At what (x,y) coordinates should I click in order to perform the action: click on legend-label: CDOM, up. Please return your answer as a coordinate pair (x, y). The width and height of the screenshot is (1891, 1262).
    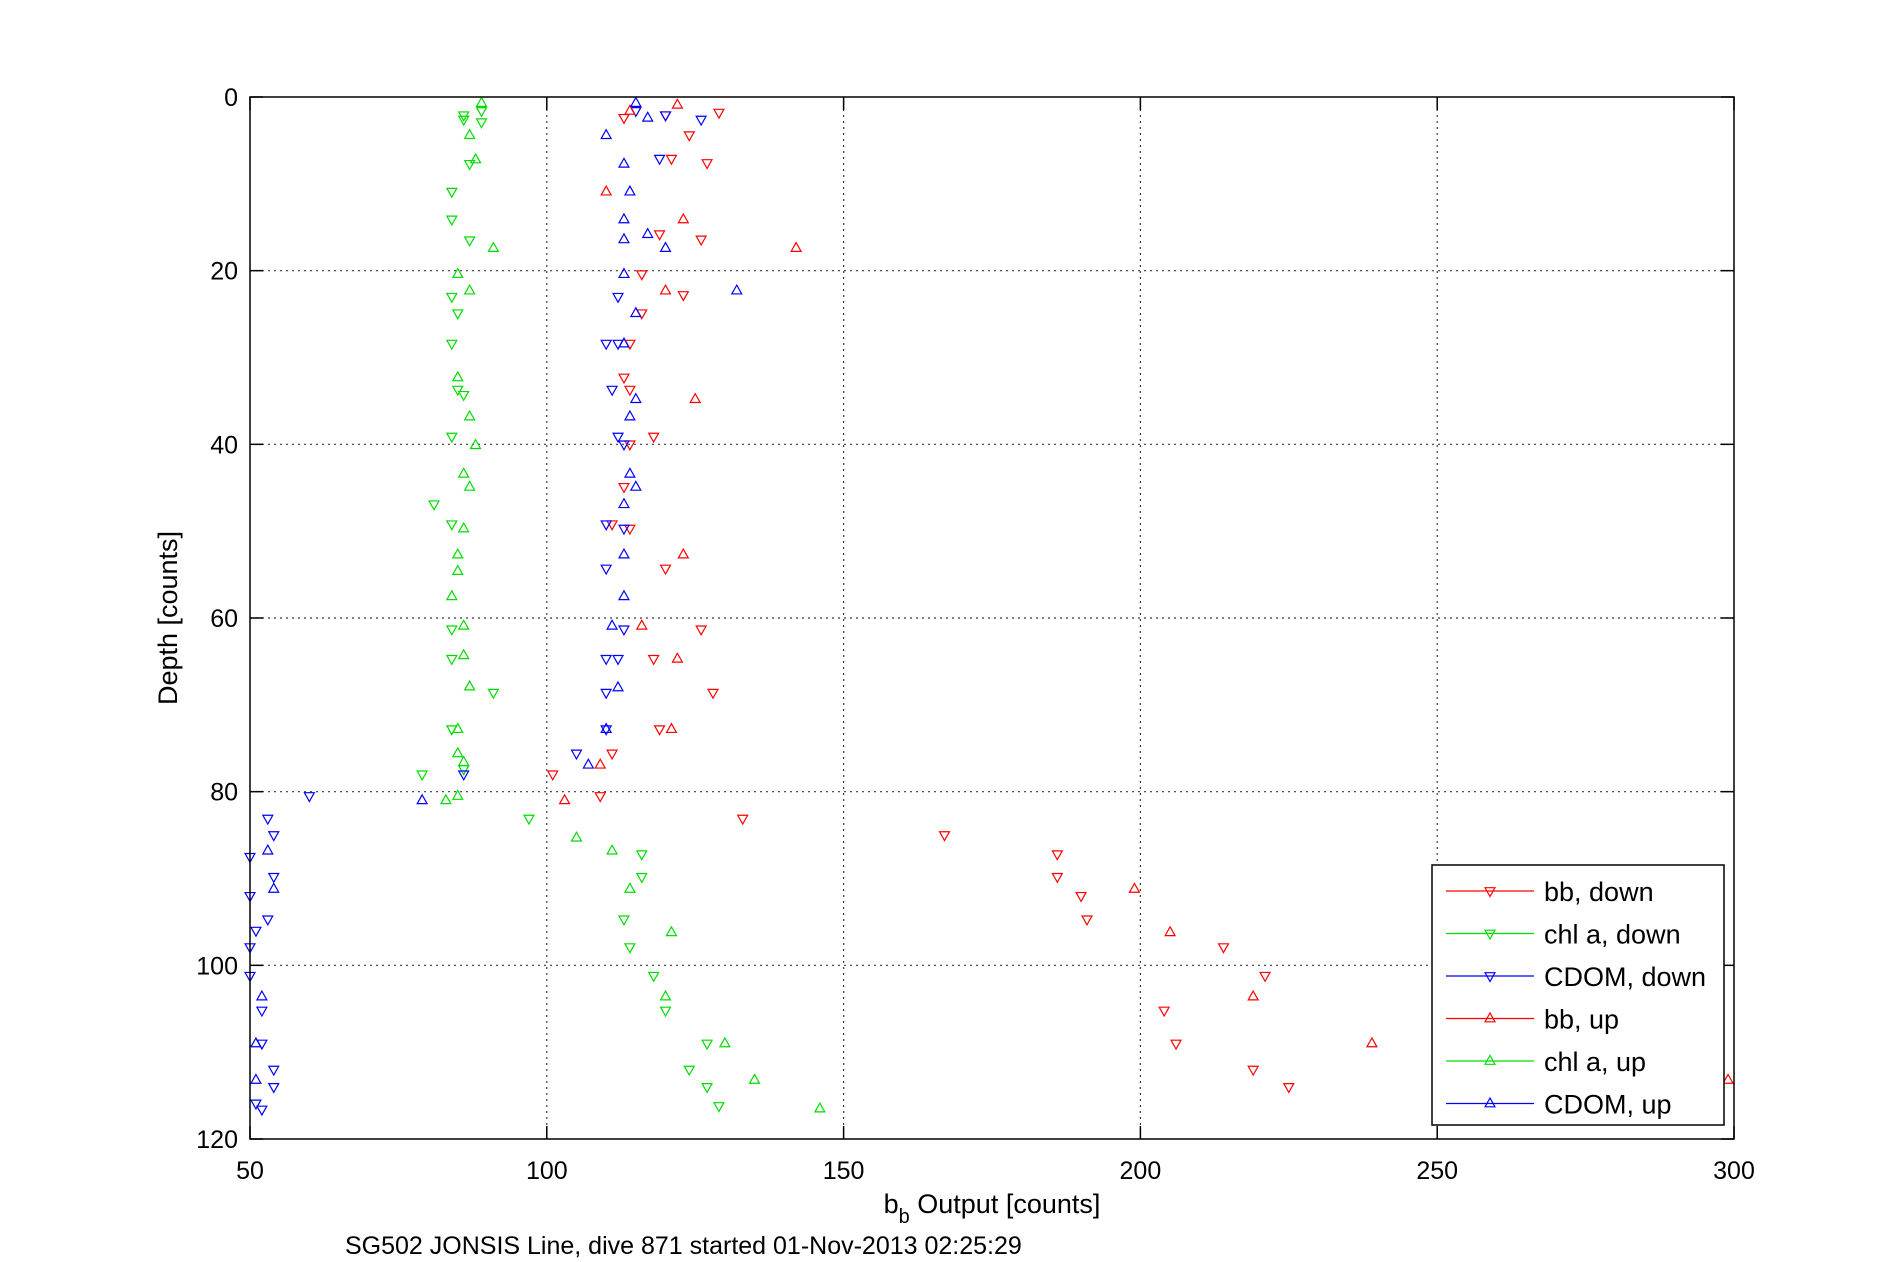
    Looking at the image, I should click on (1608, 1105).